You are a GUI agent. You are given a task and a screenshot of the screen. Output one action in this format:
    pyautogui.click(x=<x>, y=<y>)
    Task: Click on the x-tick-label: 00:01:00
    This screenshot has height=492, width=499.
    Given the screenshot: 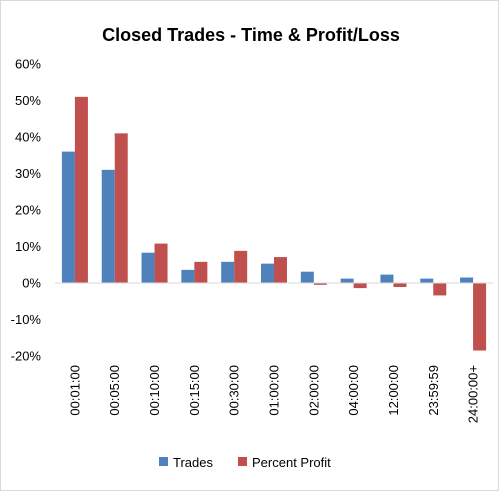 What is the action you would take?
    pyautogui.click(x=74, y=390)
    